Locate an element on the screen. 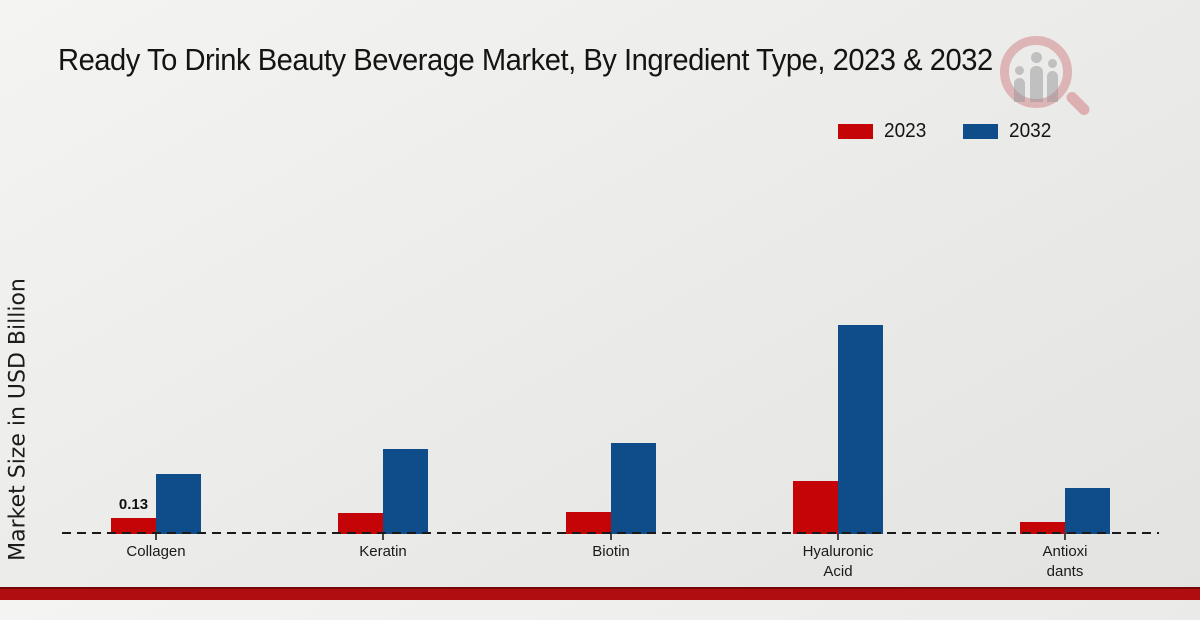 The width and height of the screenshot is (1200, 620). baseline-dashed-line is located at coordinates (610, 533).